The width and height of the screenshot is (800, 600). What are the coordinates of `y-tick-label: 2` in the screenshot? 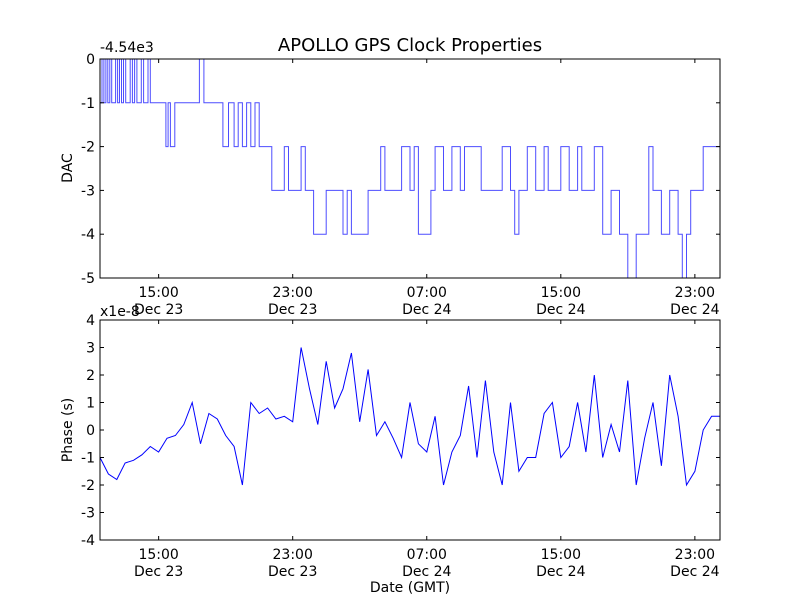 It's located at (90, 376).